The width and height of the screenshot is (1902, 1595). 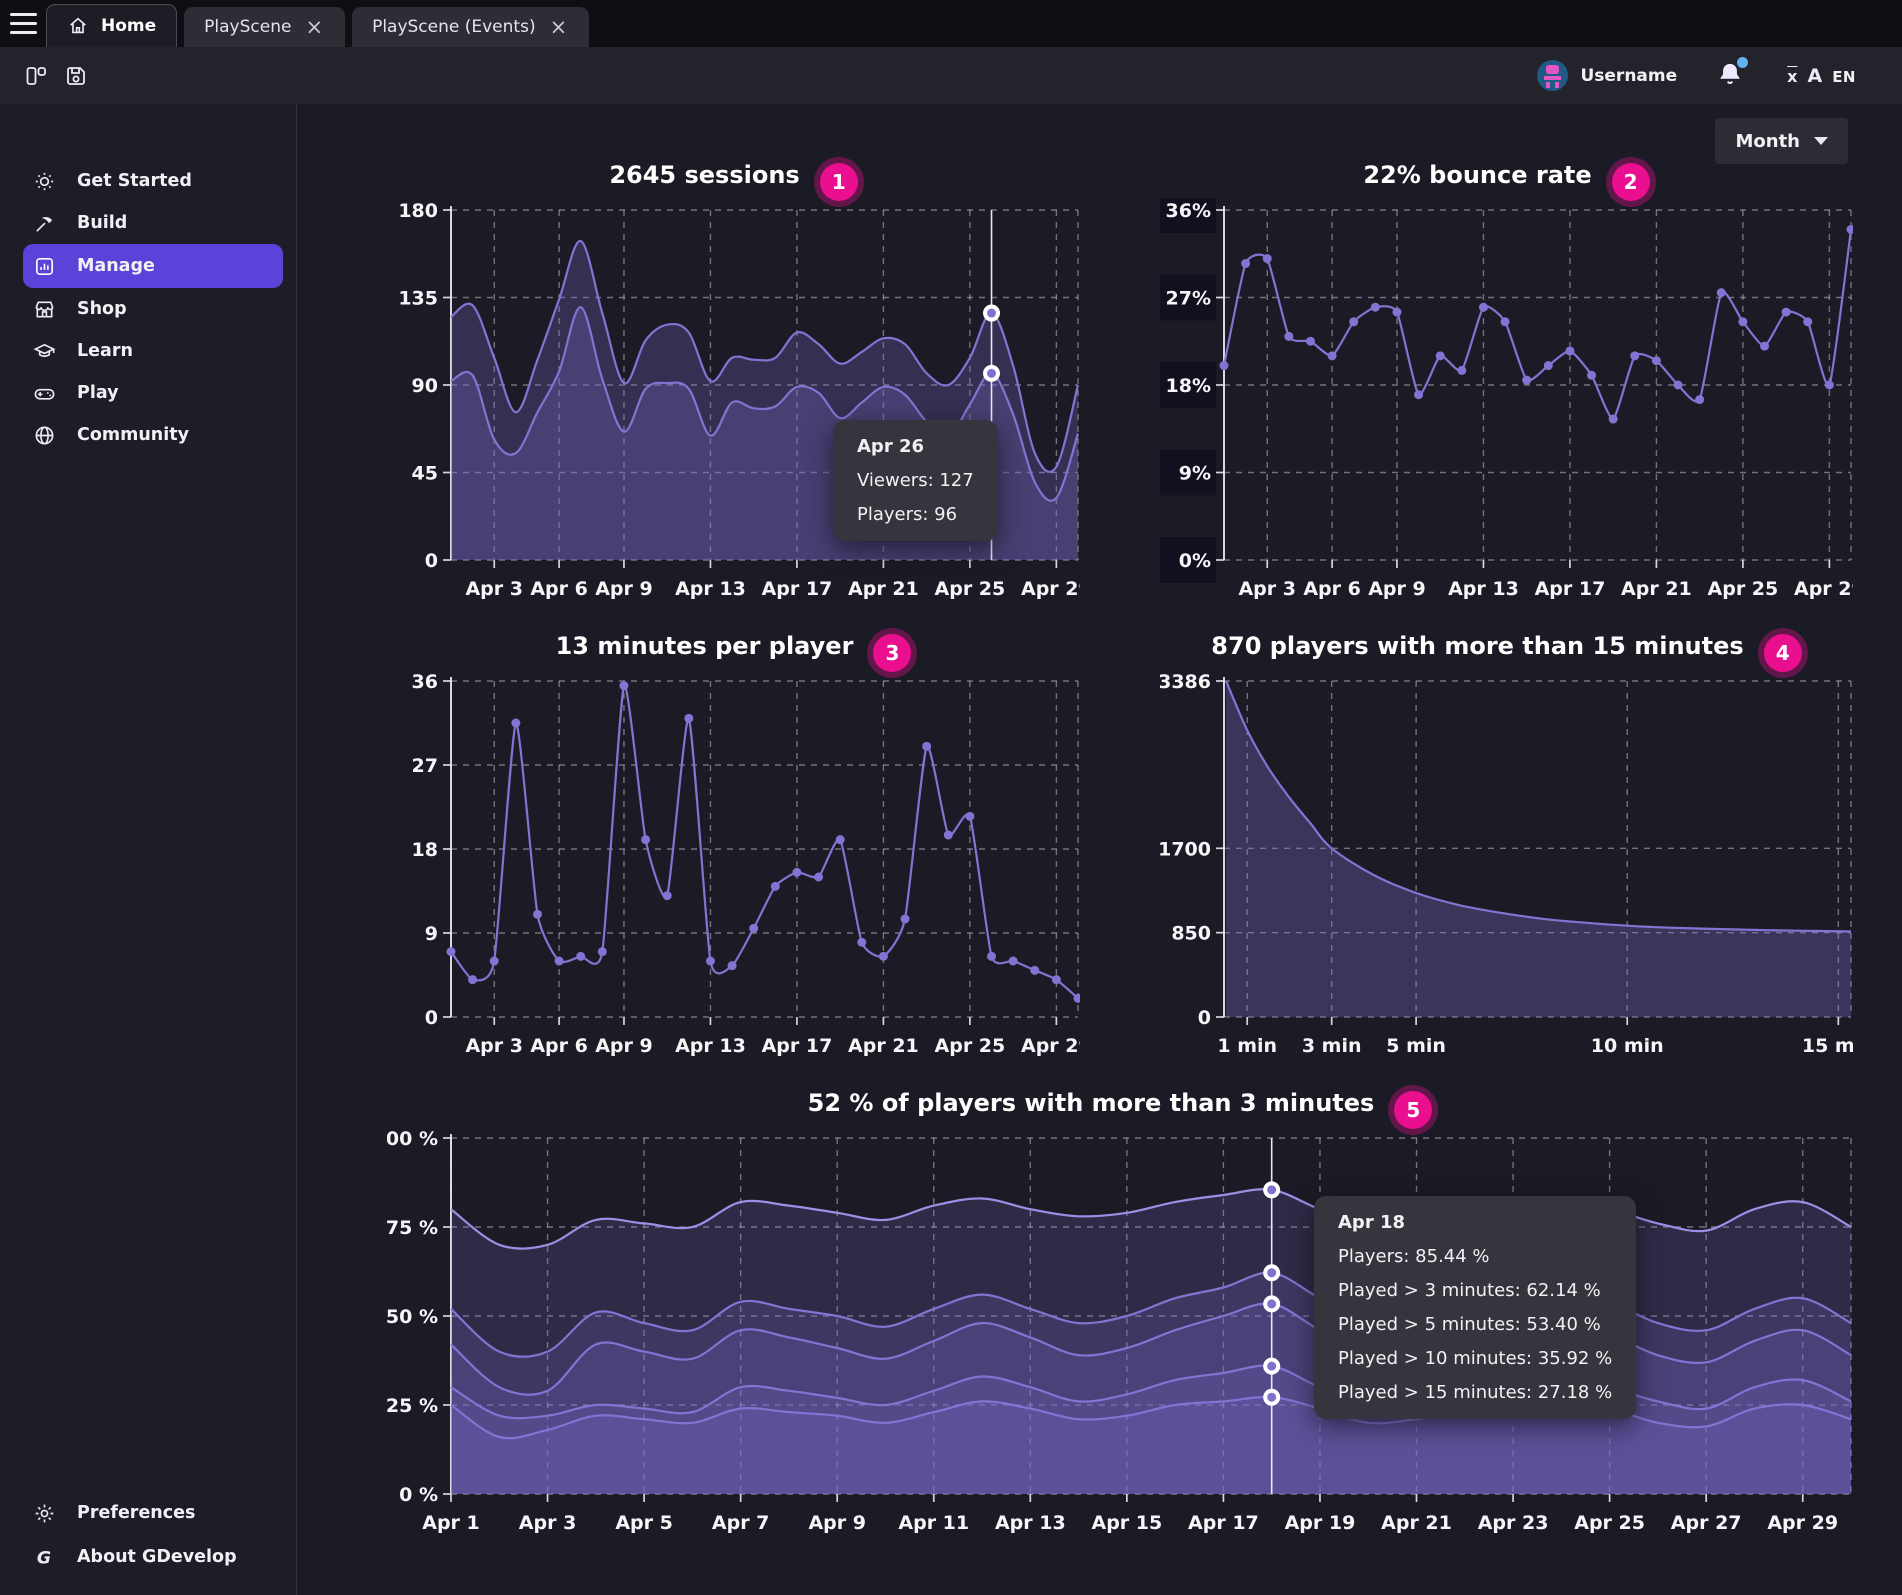 What do you see at coordinates (418, 1495) in the screenshot?
I see `svg-text: 0 %` at bounding box center [418, 1495].